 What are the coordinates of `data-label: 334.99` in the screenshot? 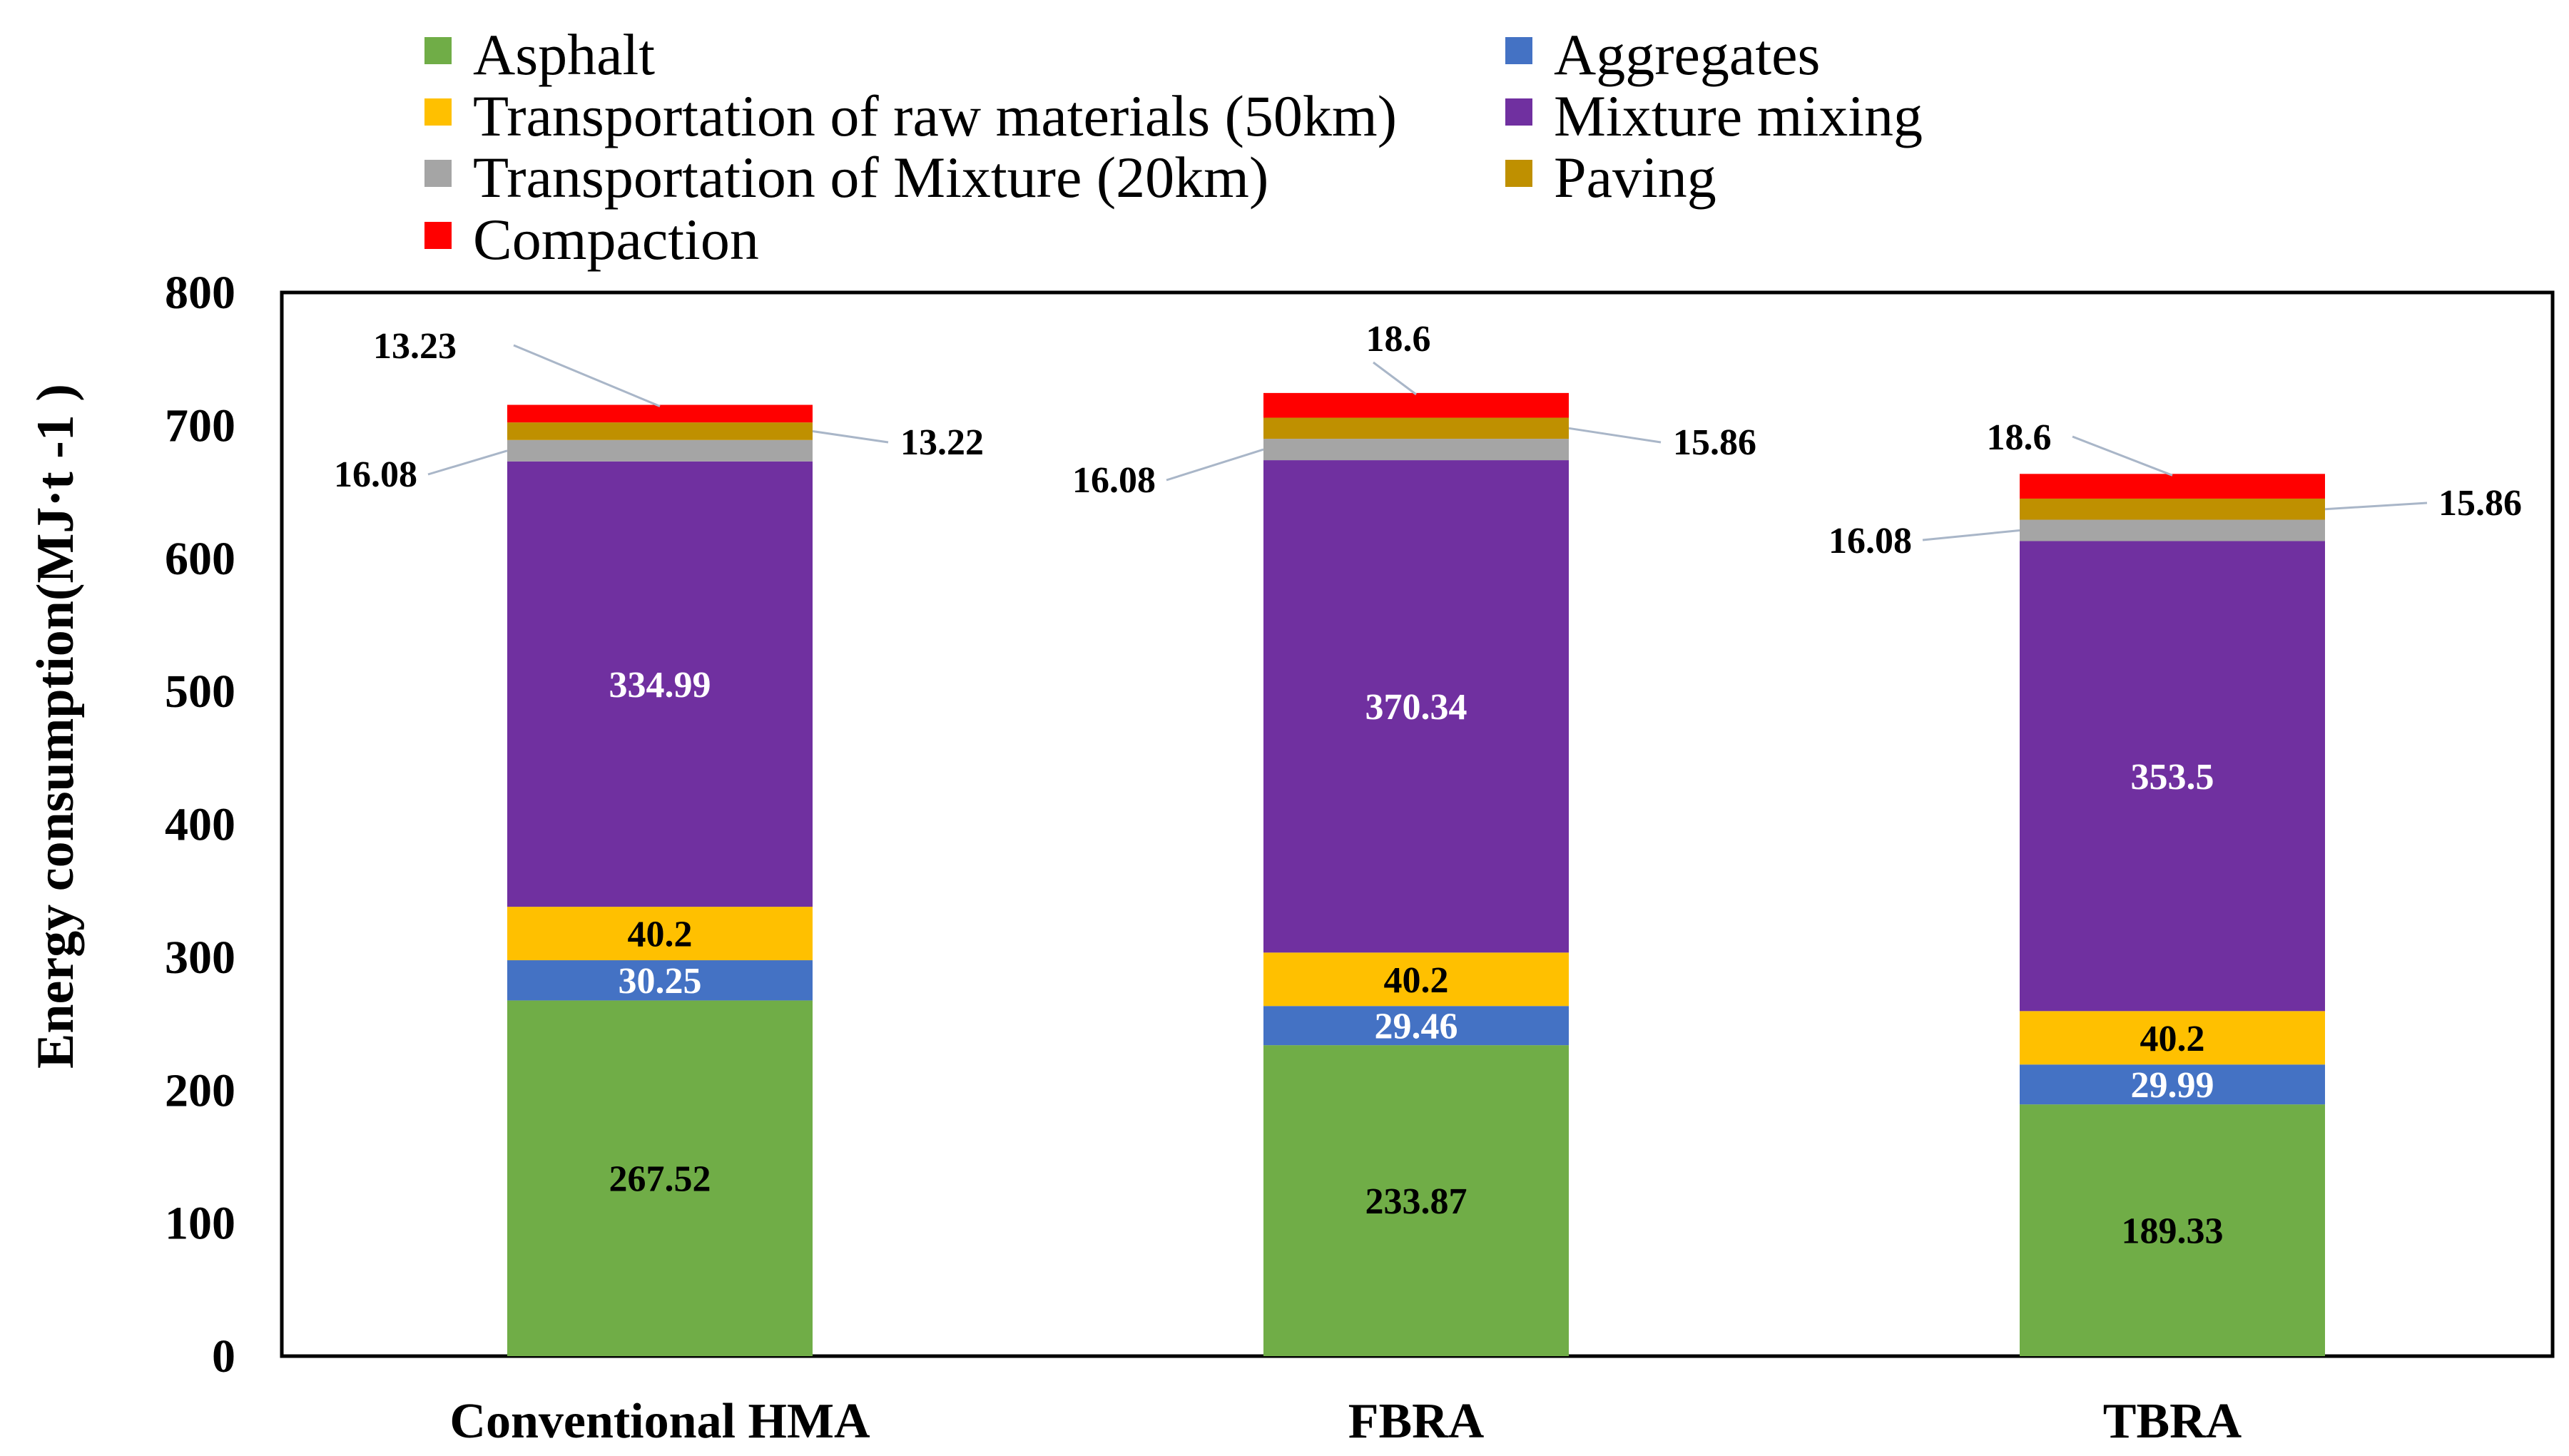 It's located at (660, 685).